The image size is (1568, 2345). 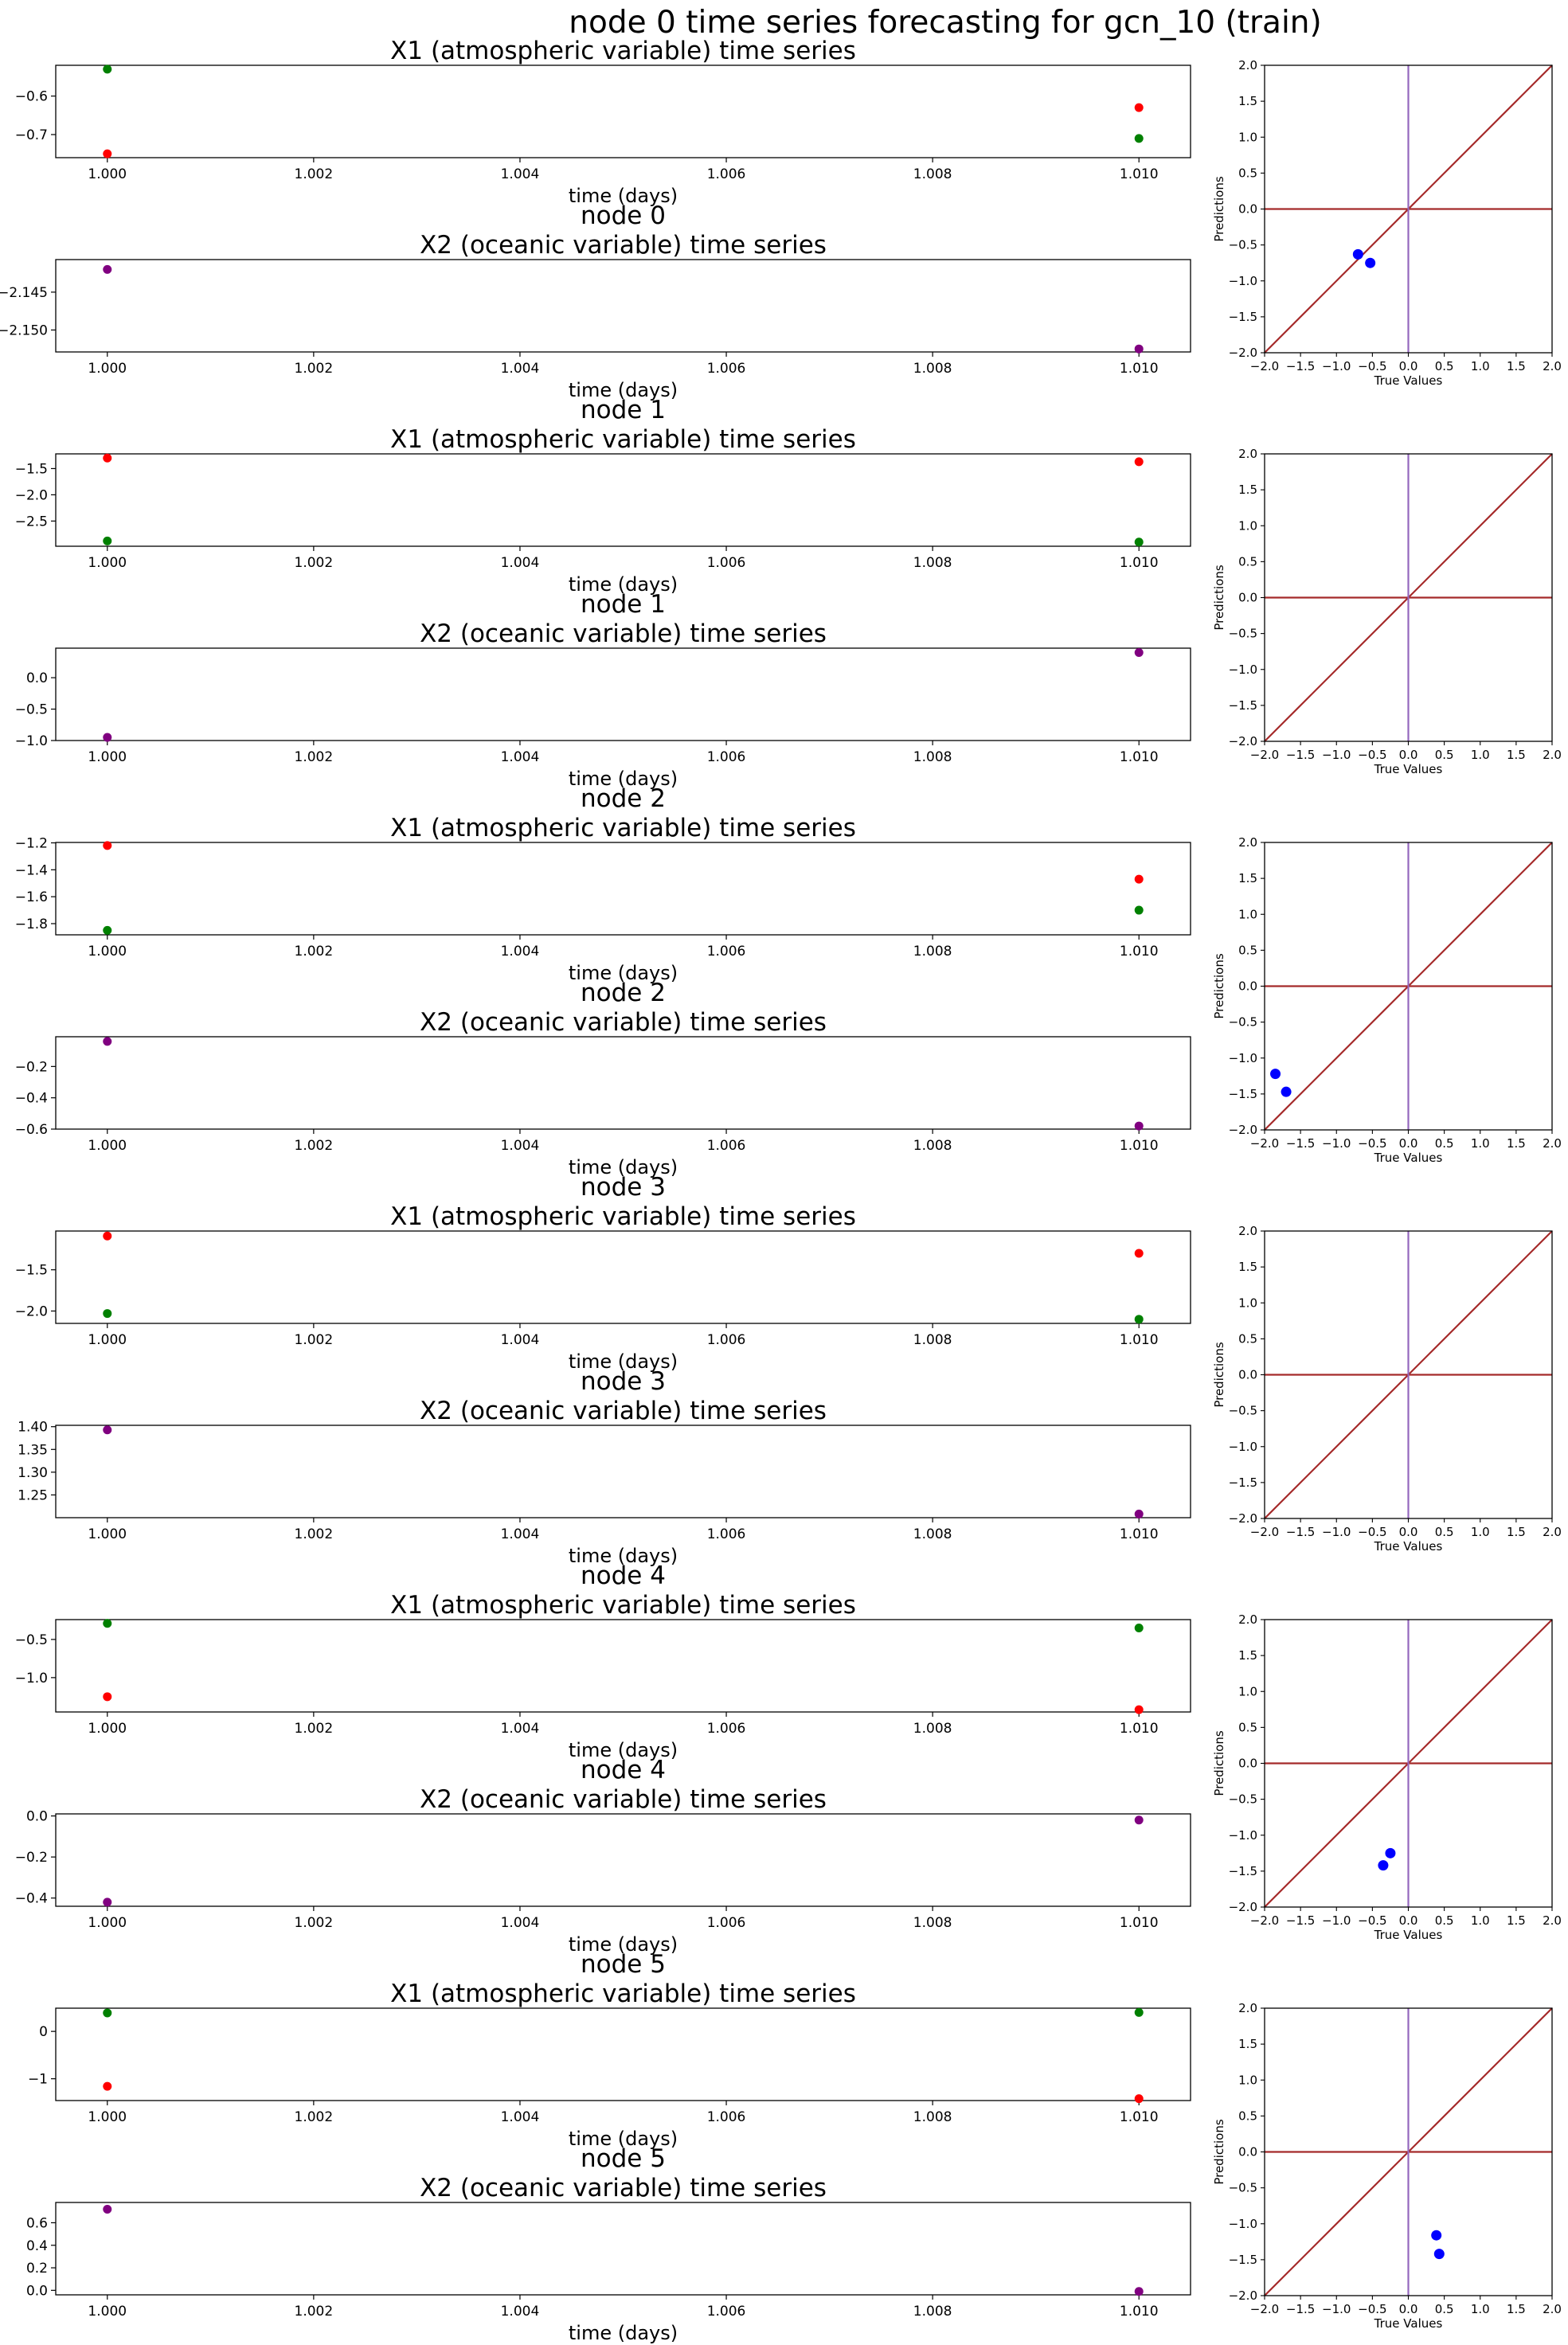 What do you see at coordinates (1516, 1143) in the screenshot?
I see `x-tick-label: 1.5` at bounding box center [1516, 1143].